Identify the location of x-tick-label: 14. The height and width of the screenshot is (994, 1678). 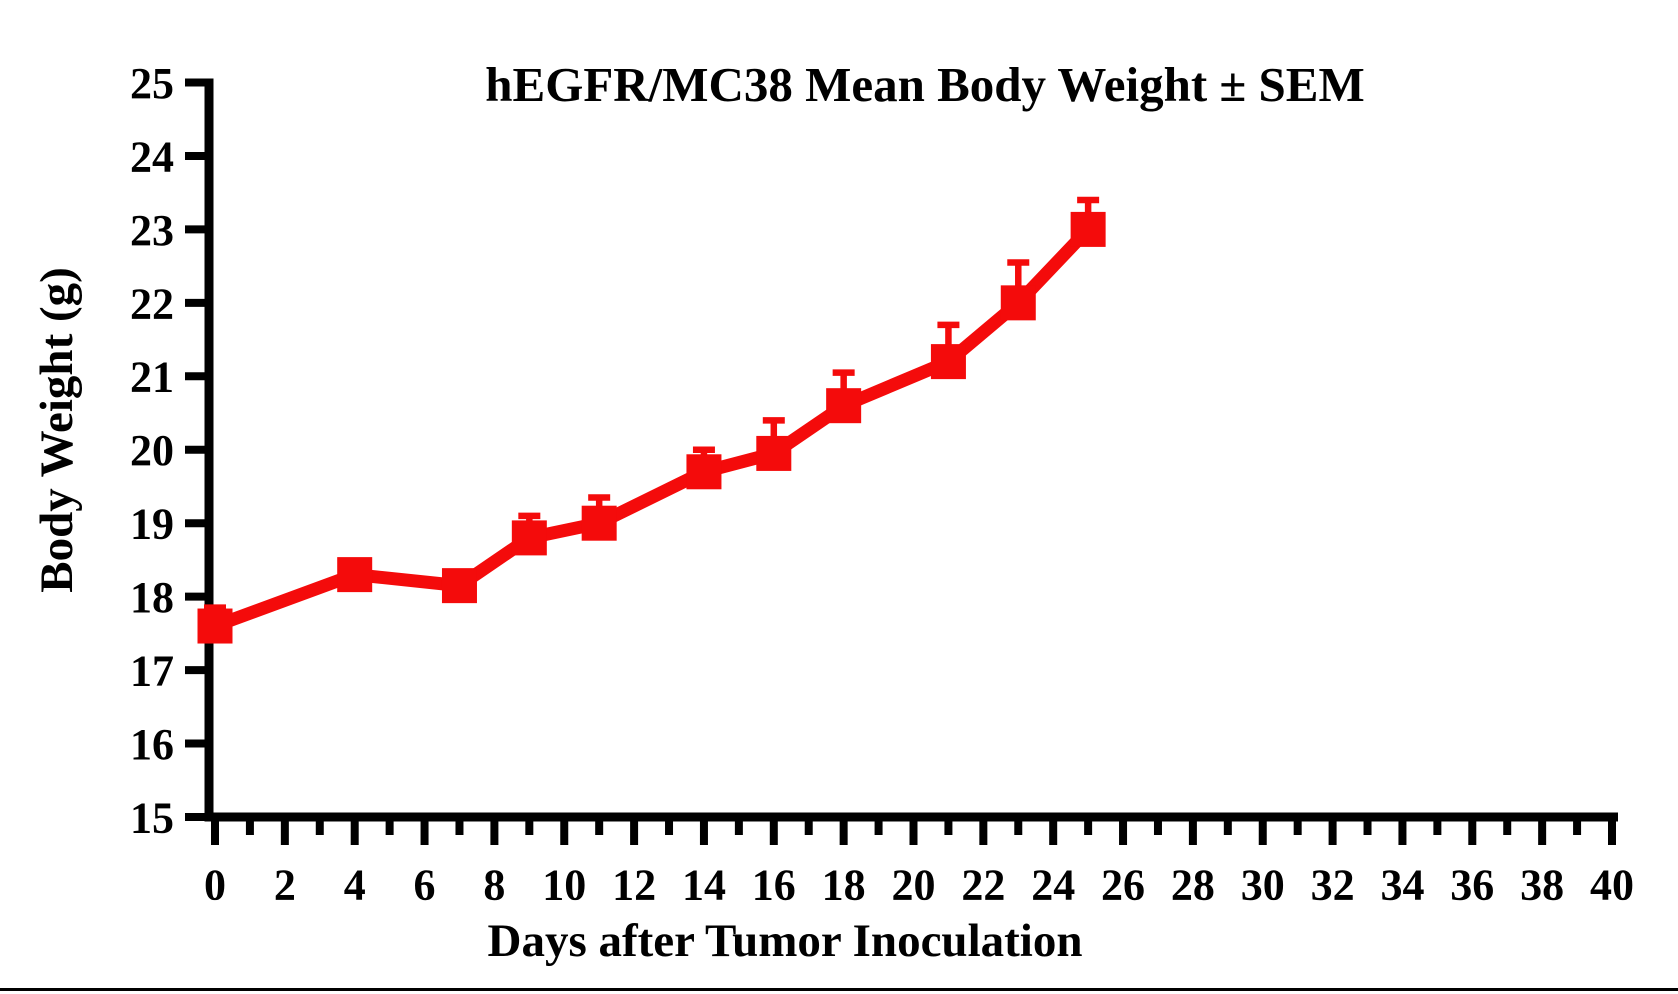
(704, 884).